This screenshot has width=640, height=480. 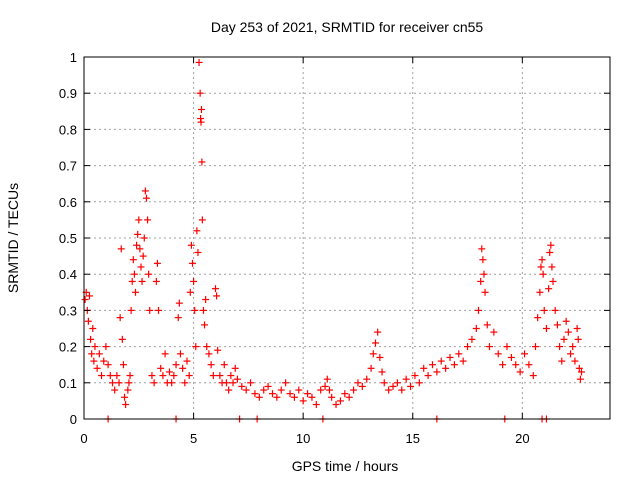 What do you see at coordinates (522, 438) in the screenshot?
I see `x-tick-label: 20` at bounding box center [522, 438].